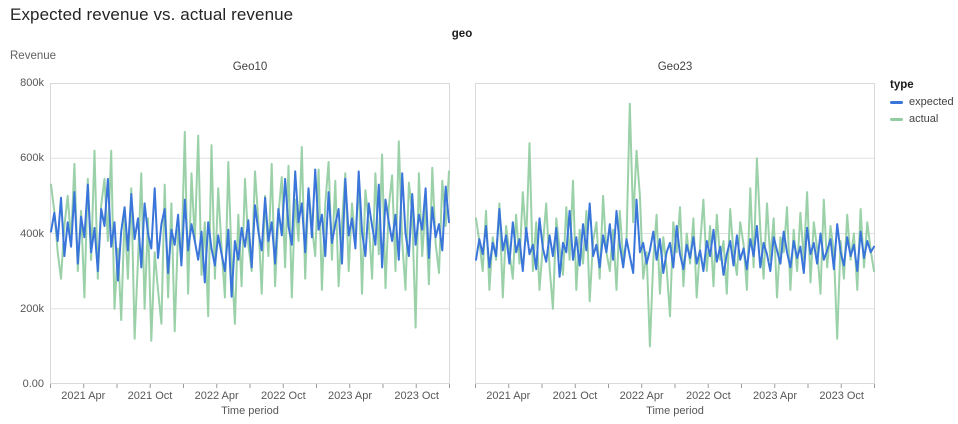 The height and width of the screenshot is (424, 958). I want to click on y-tick-label: 600k, so click(32, 158).